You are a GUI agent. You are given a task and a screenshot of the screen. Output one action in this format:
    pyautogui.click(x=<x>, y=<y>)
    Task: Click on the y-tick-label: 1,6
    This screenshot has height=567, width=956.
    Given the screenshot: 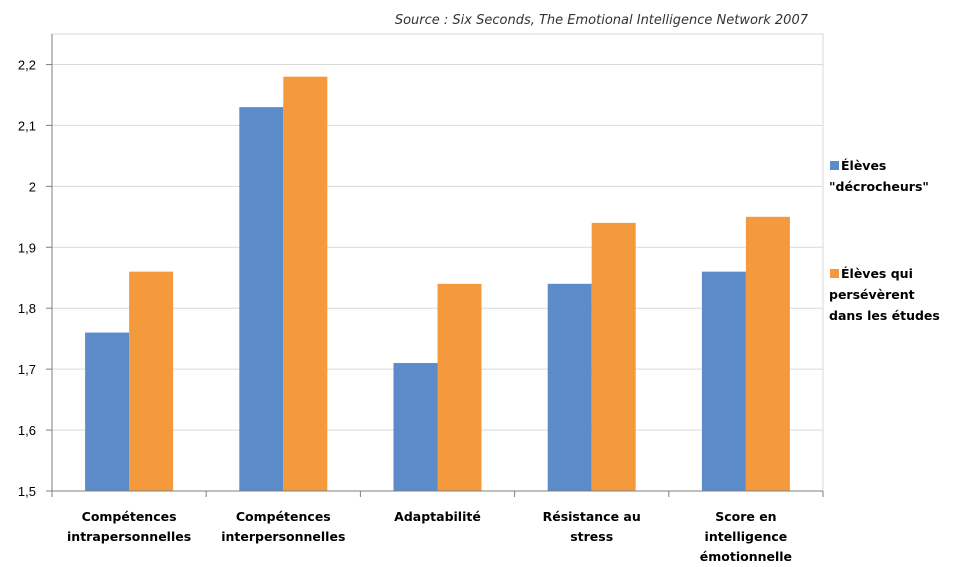 What is the action you would take?
    pyautogui.click(x=27, y=430)
    